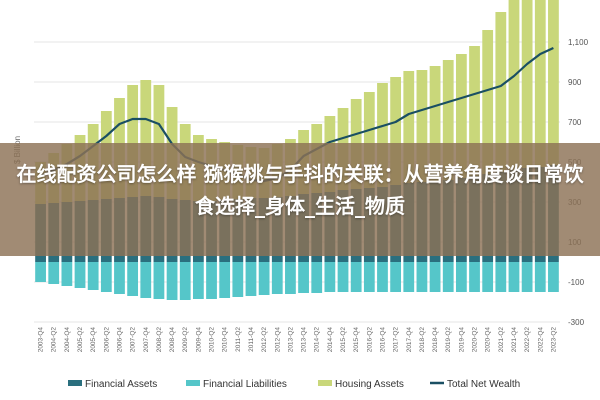  What do you see at coordinates (317, 340) in the screenshot?
I see `x-tick-label: 2014-Q2` at bounding box center [317, 340].